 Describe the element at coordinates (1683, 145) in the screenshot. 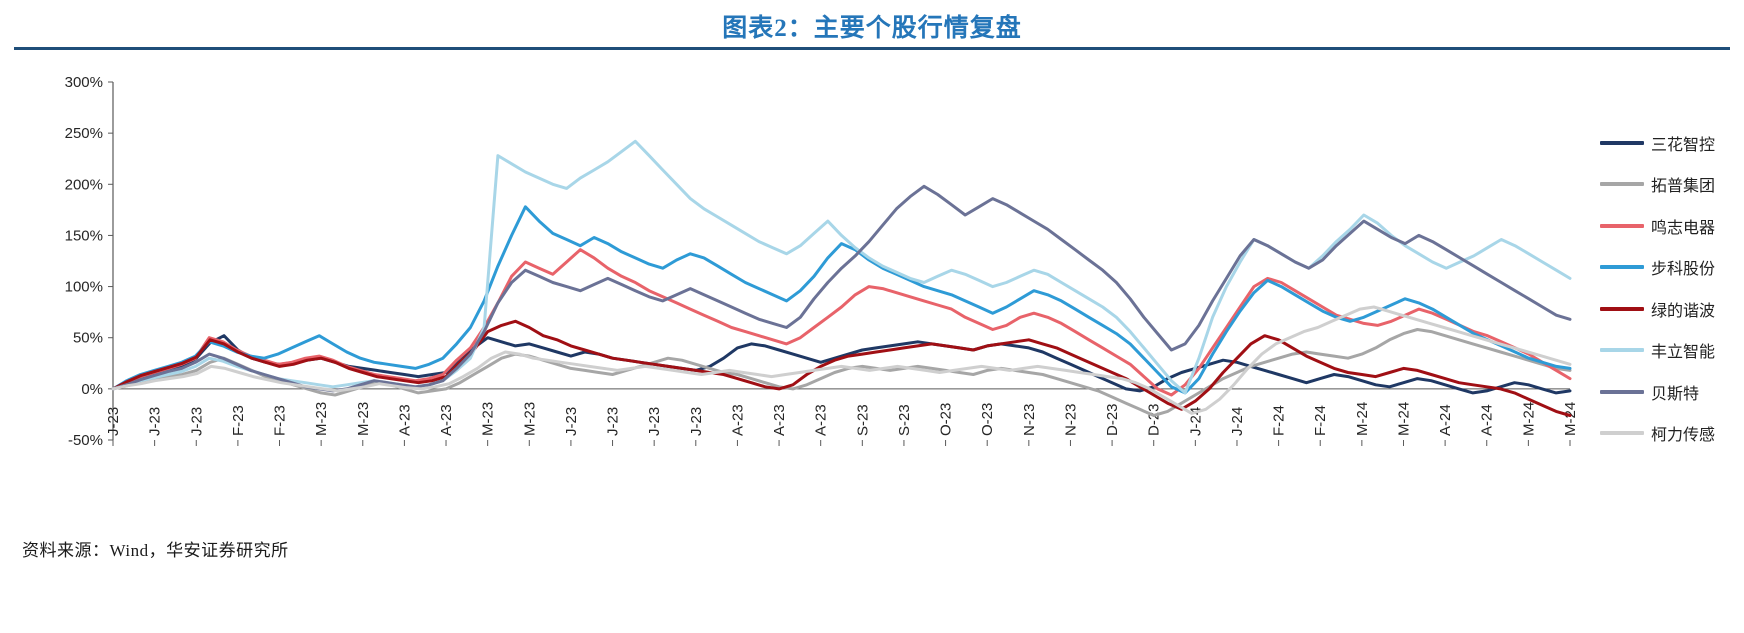

I see `legend-label: 三花智控` at that location.